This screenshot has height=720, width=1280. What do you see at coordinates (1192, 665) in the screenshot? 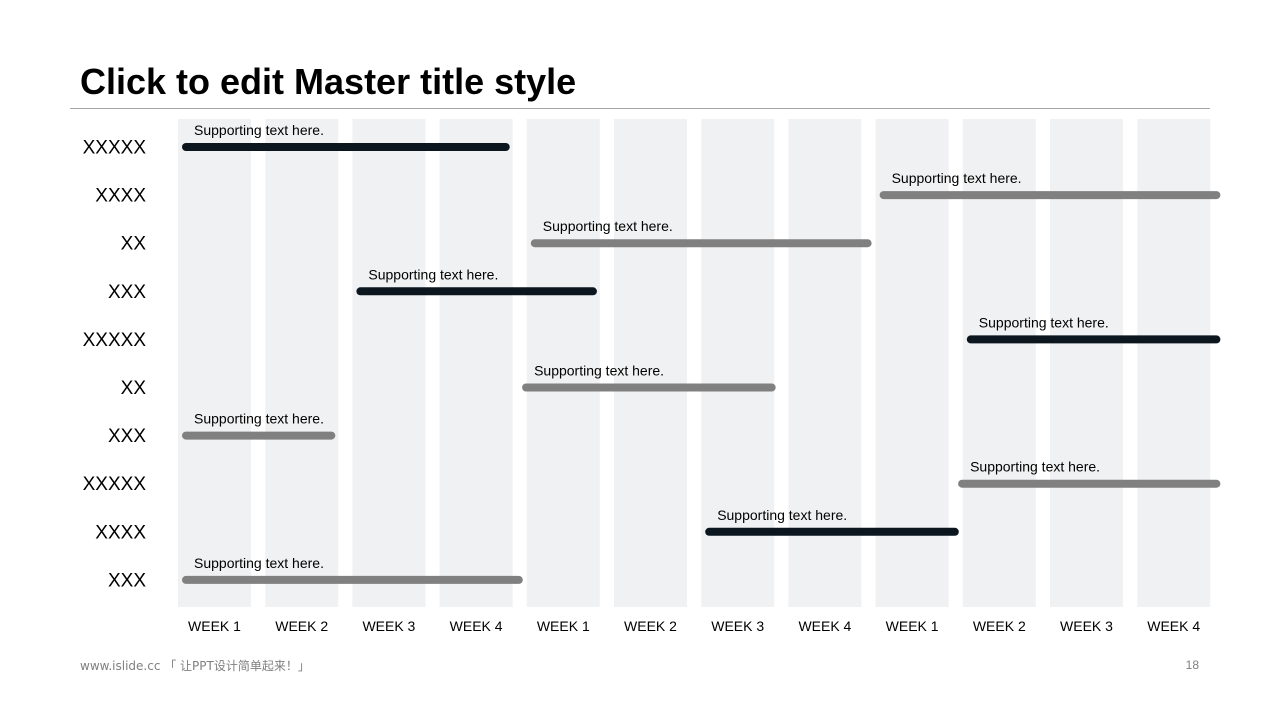
I see `page-number: 18` at bounding box center [1192, 665].